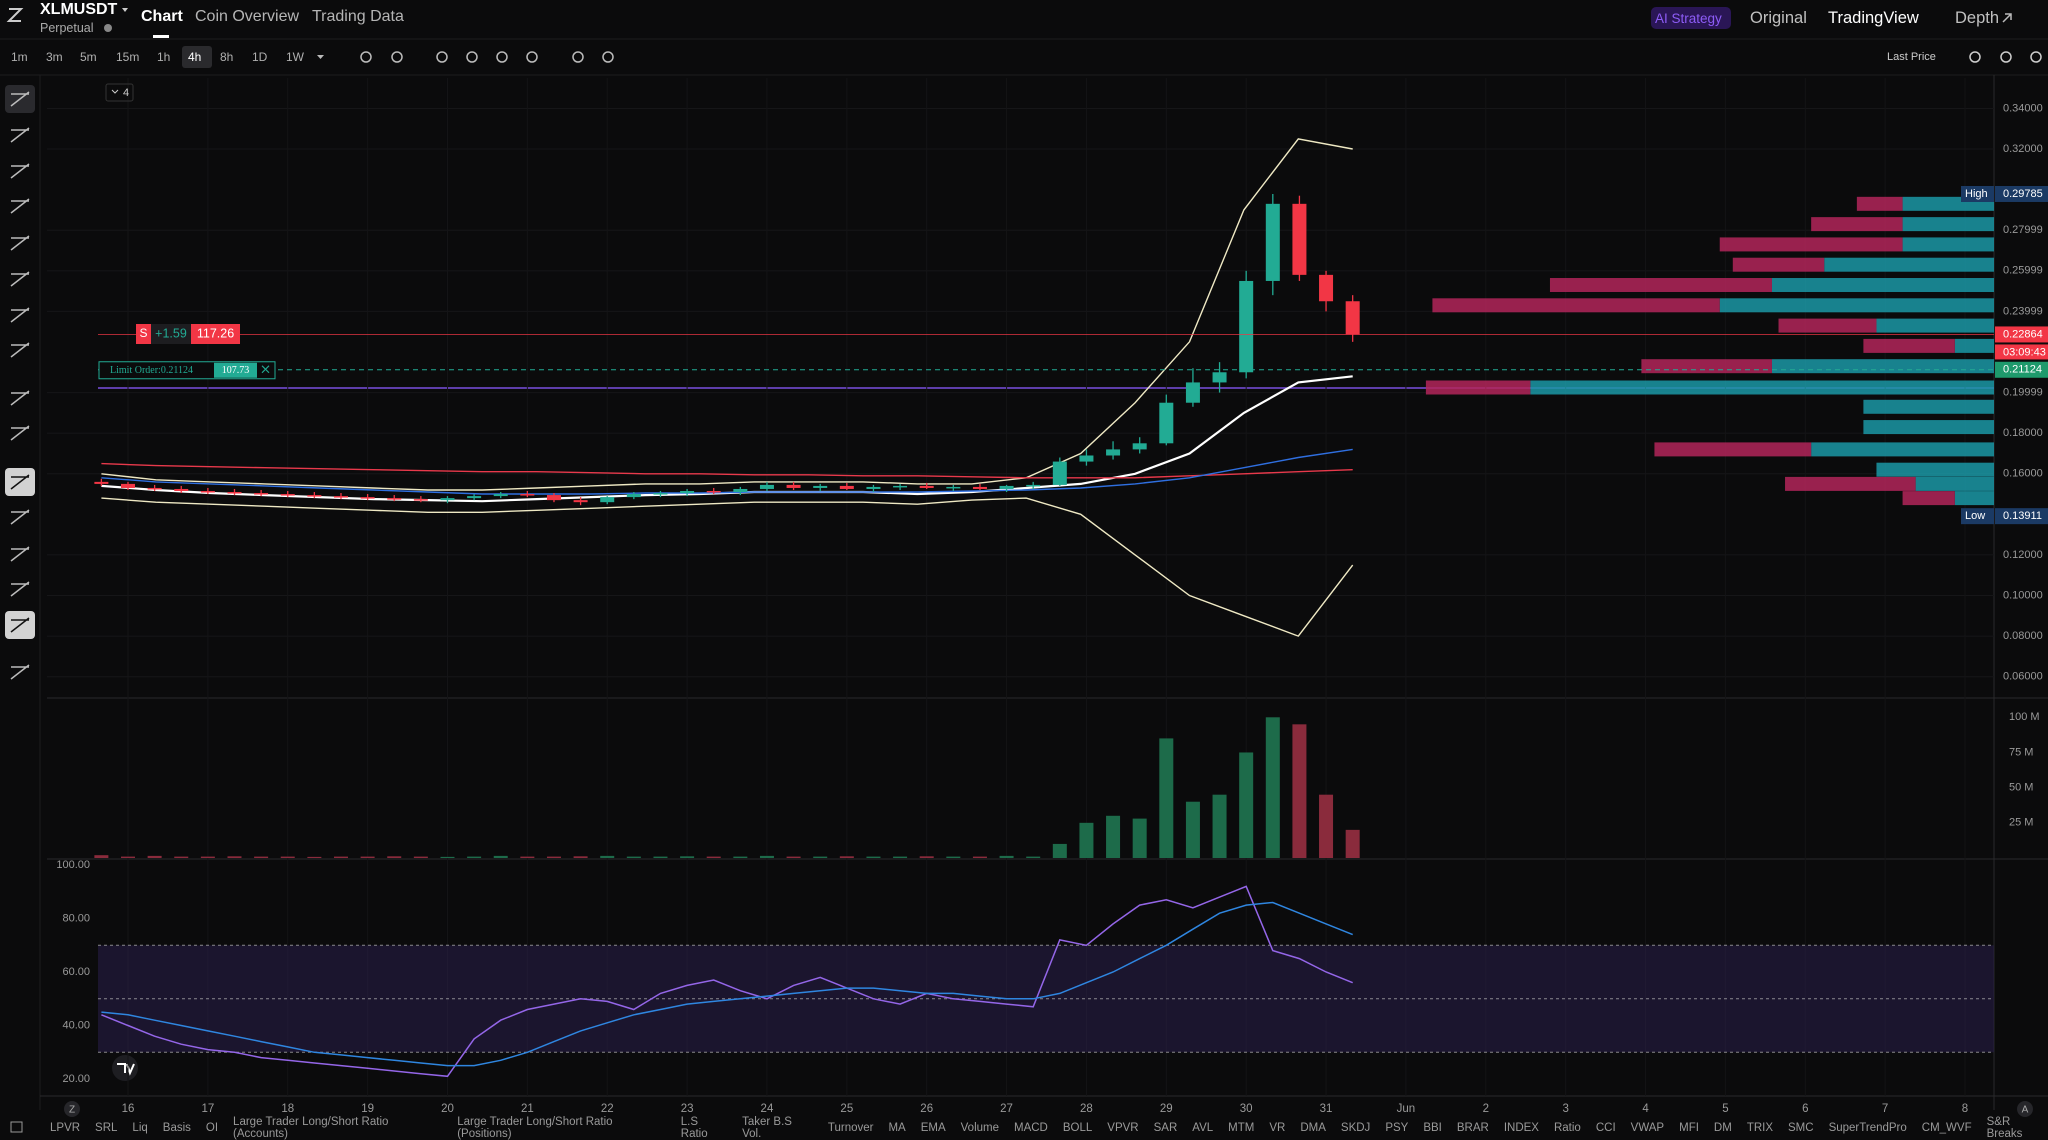 This screenshot has width=2048, height=1140. I want to click on indicator-tab: AVL, so click(1203, 1128).